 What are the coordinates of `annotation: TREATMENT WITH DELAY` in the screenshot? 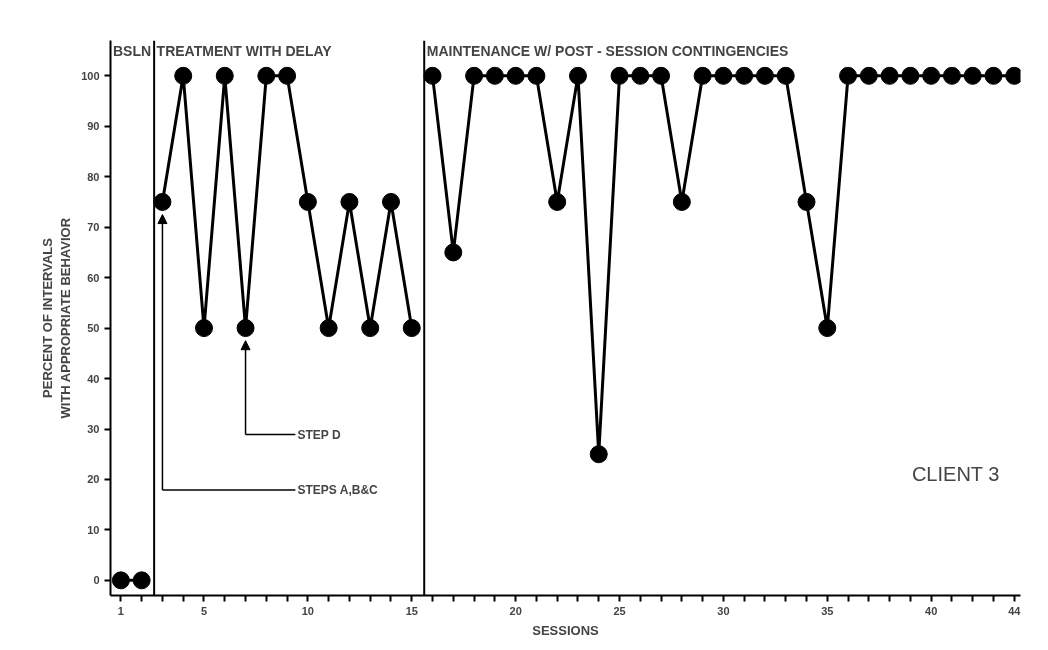 It's located at (244, 50).